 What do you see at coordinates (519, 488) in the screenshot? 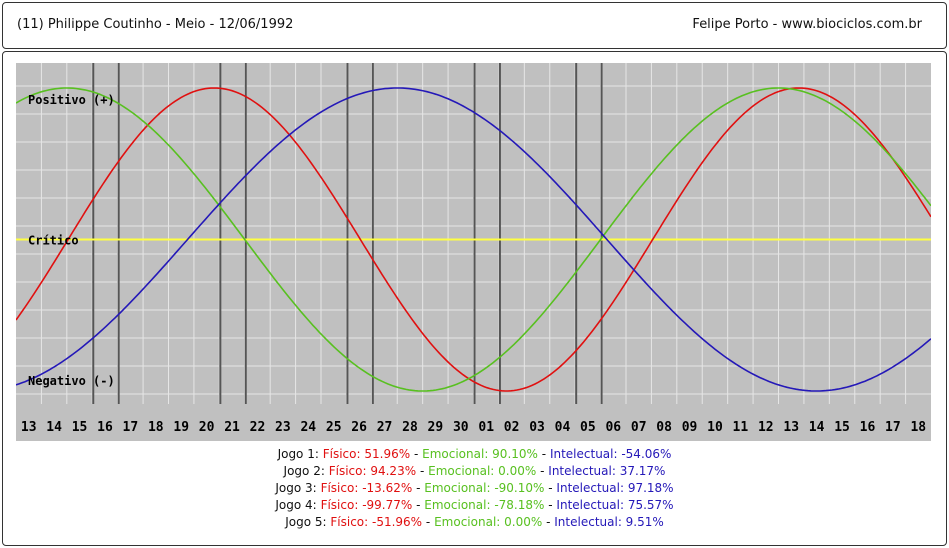
I see `emocional-value: -90.10%` at bounding box center [519, 488].